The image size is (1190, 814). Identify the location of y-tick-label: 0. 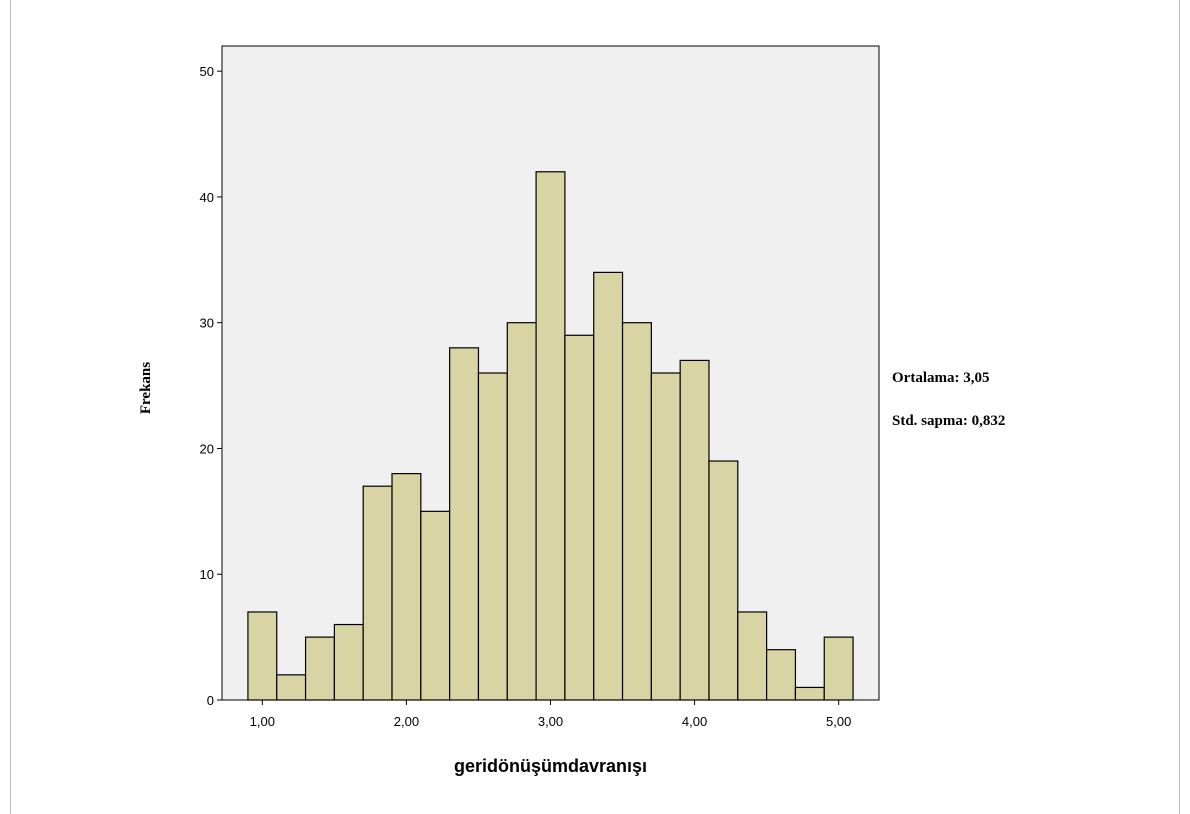
(210, 700).